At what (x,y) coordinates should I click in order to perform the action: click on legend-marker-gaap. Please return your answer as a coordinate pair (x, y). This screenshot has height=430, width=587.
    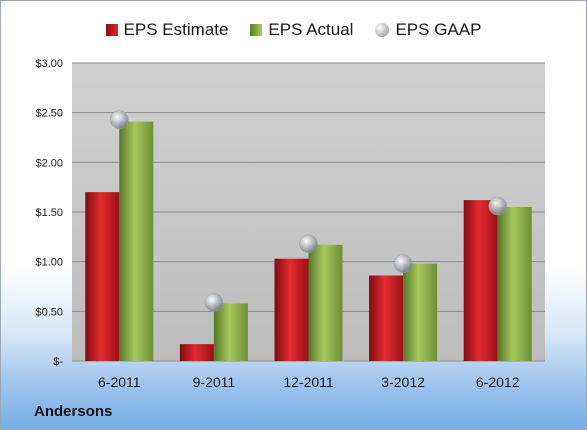
    Looking at the image, I should click on (382, 30).